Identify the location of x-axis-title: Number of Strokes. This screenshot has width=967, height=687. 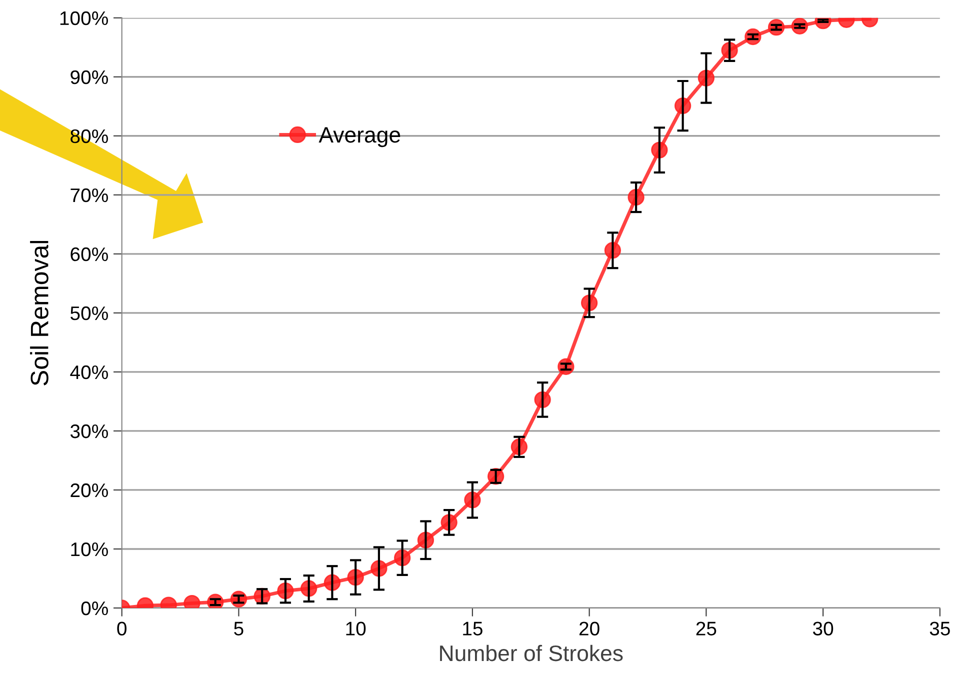
(531, 653).